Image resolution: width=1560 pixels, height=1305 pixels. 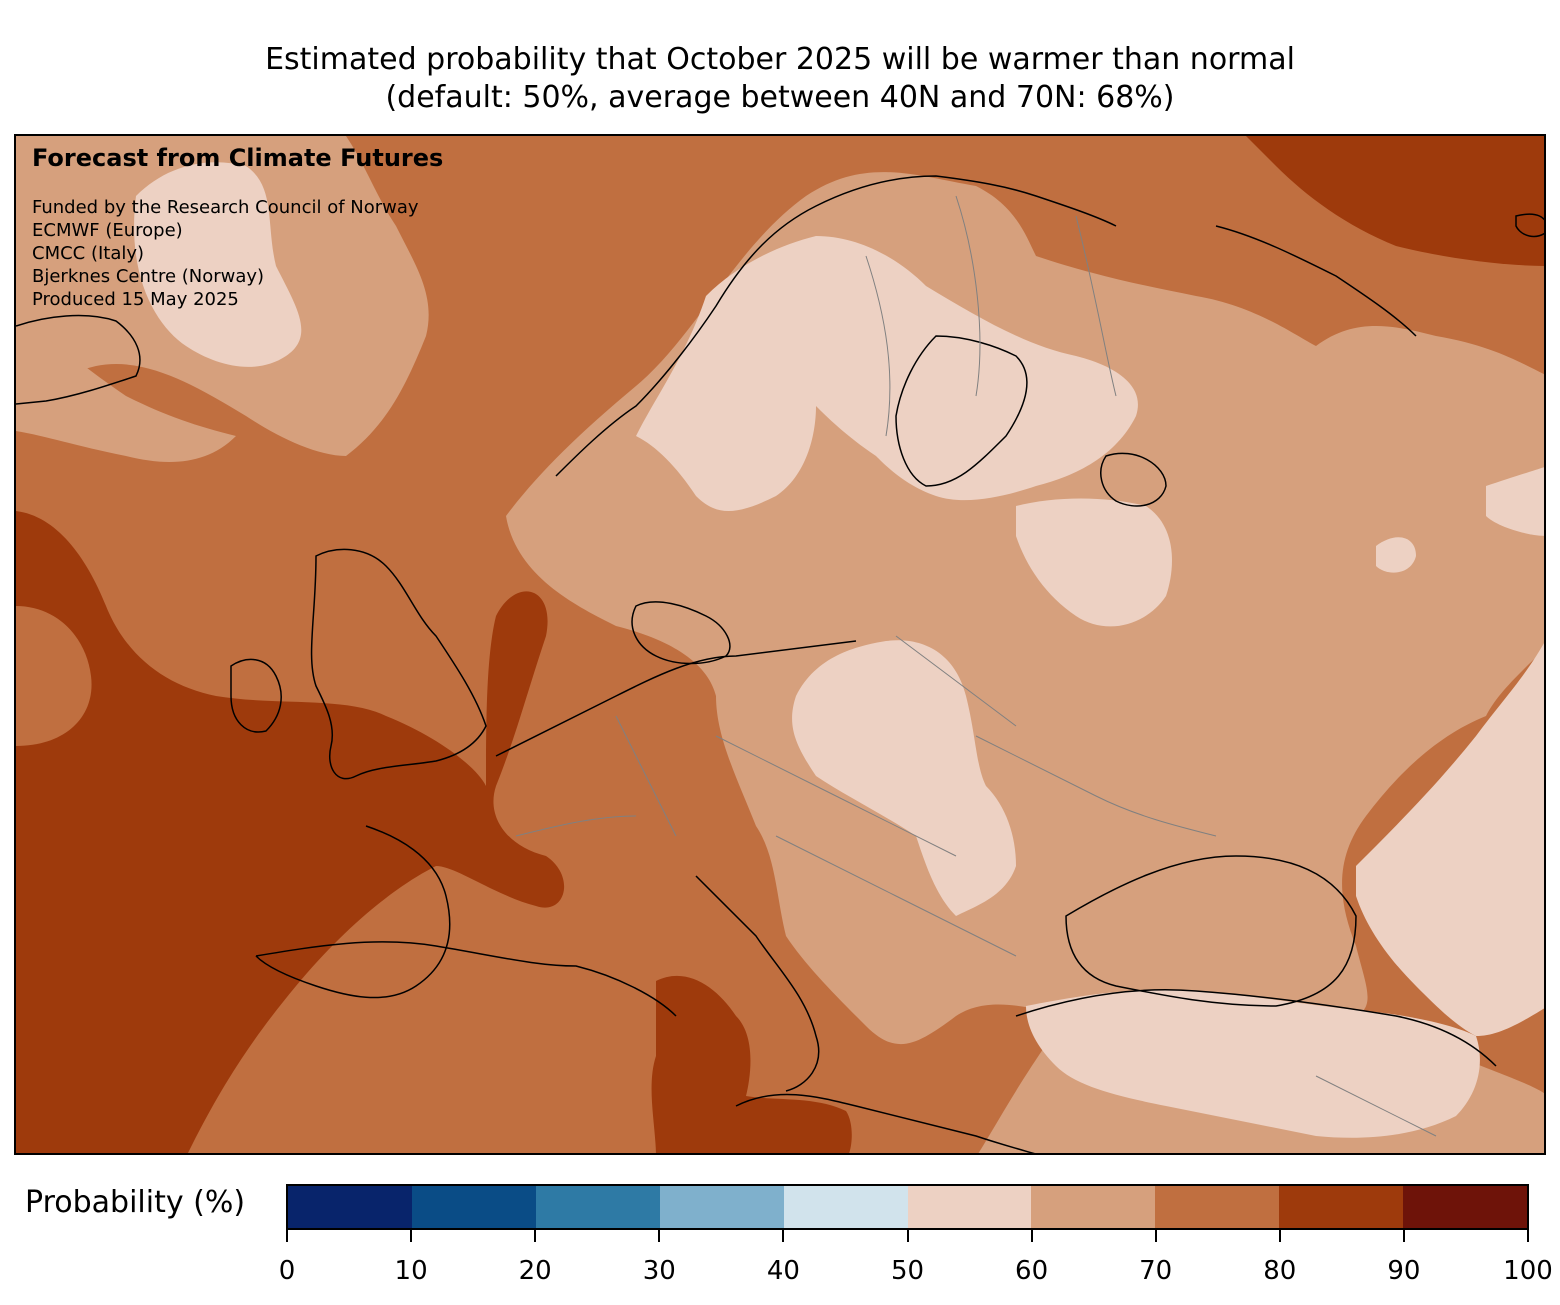 I want to click on colorbar-tick-label: 20, so click(x=535, y=1271).